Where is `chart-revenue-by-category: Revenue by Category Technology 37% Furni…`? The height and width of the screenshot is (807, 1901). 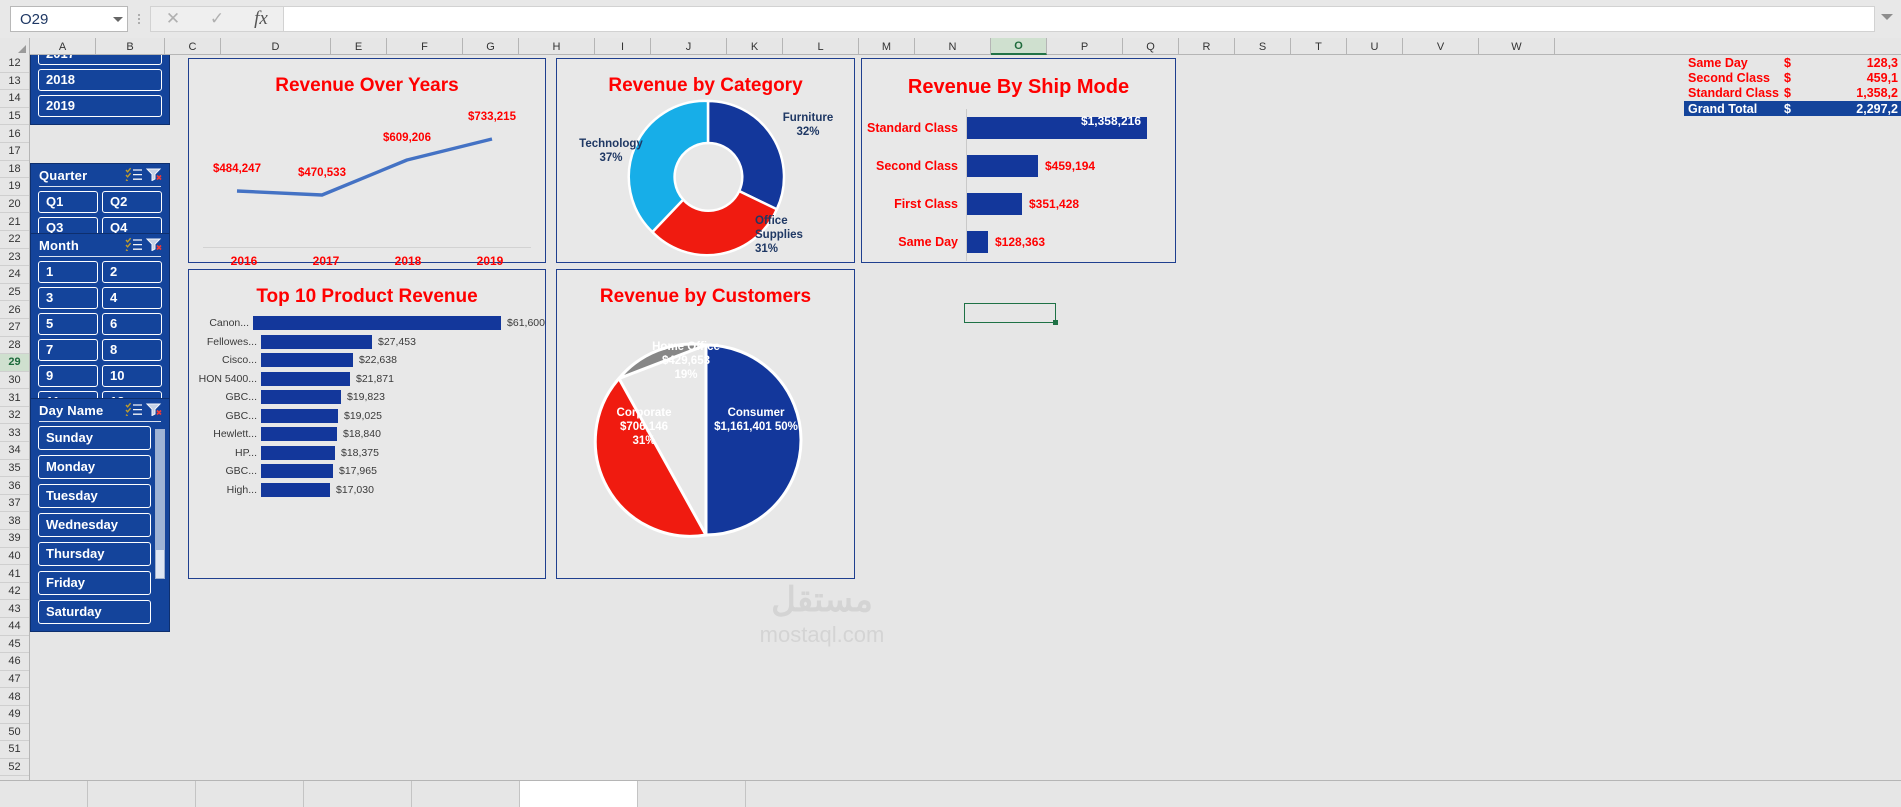 chart-revenue-by-category: Revenue by Category Technology 37% Furni… is located at coordinates (705, 160).